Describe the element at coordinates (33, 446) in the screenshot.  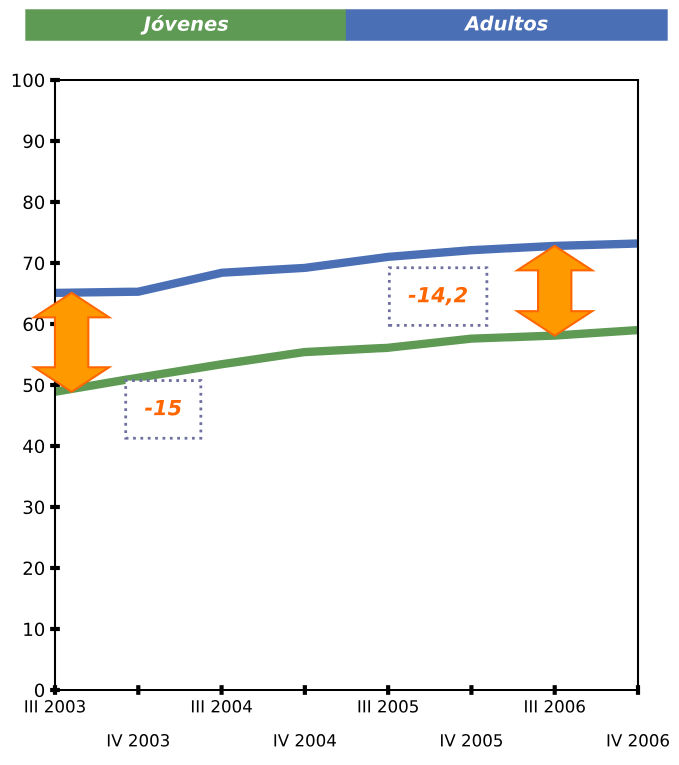
I see `y-tick-label: 40` at that location.